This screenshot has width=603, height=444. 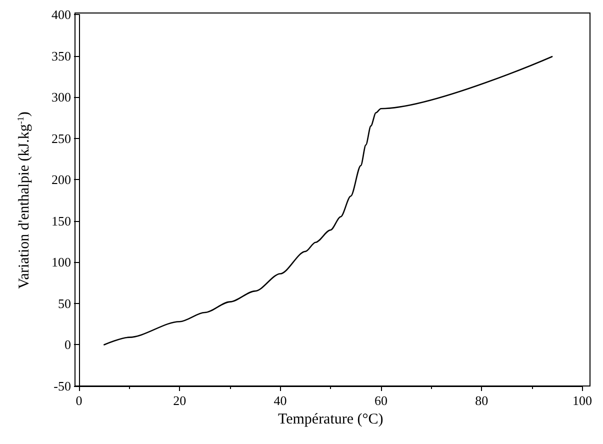 I want to click on y-tick-label: 200, so click(x=61, y=180).